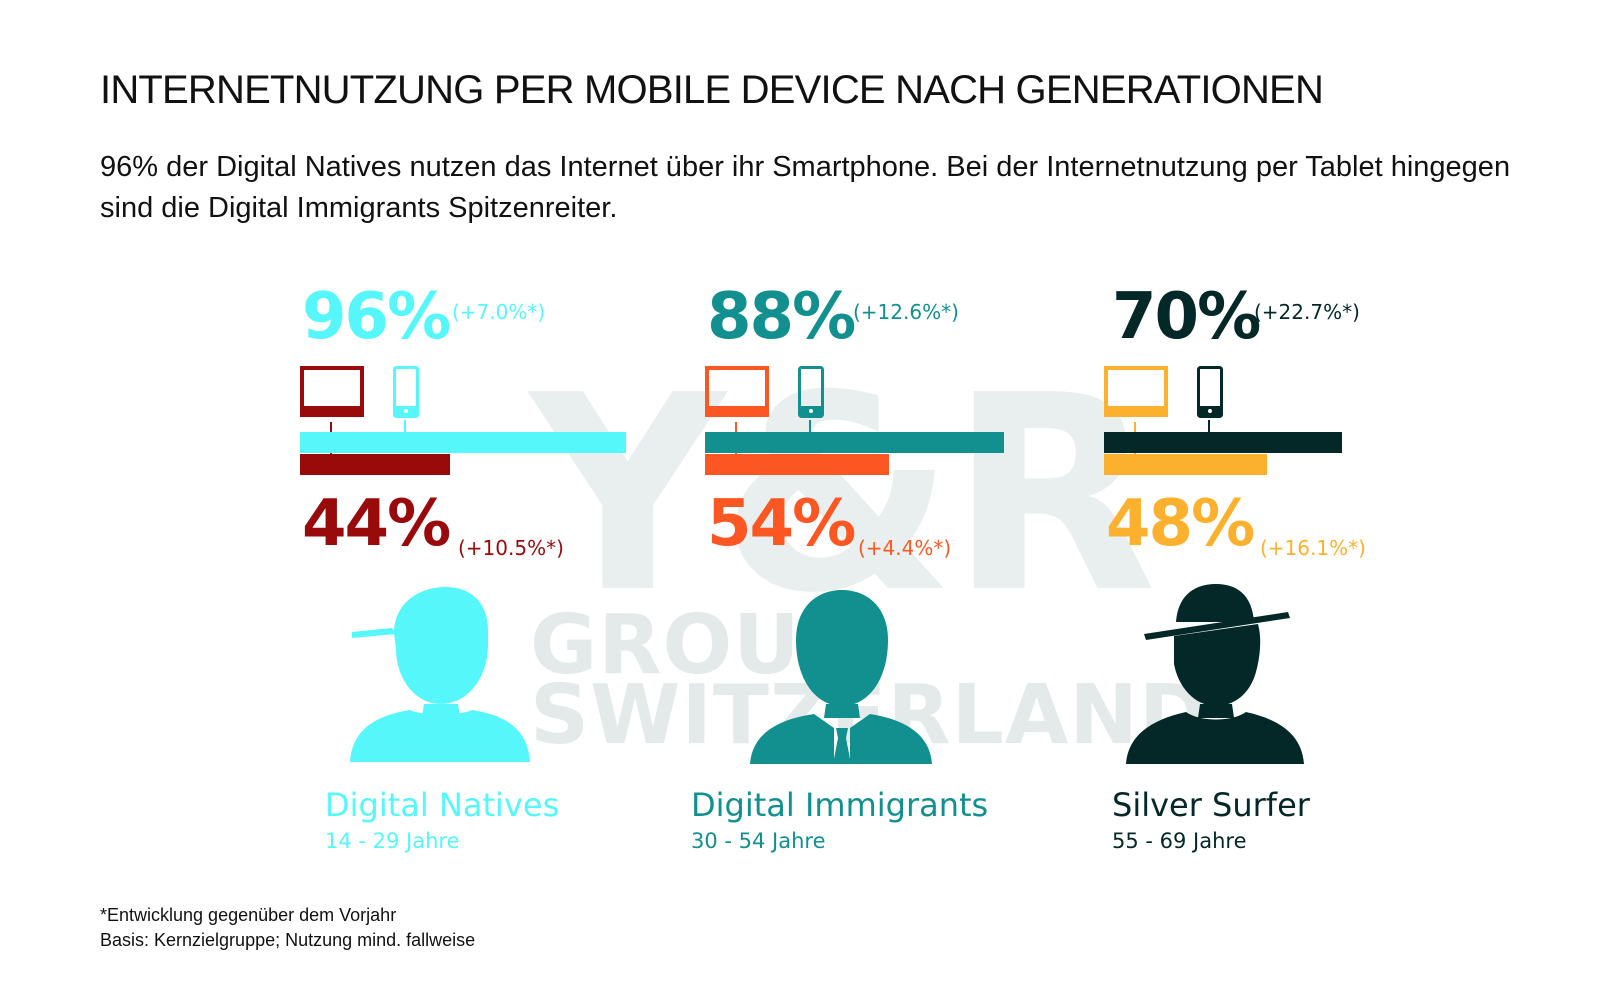 The image size is (1618, 985). Describe the element at coordinates (392, 841) in the screenshot. I see `generation-age: 14 - 29 Jahre` at that location.